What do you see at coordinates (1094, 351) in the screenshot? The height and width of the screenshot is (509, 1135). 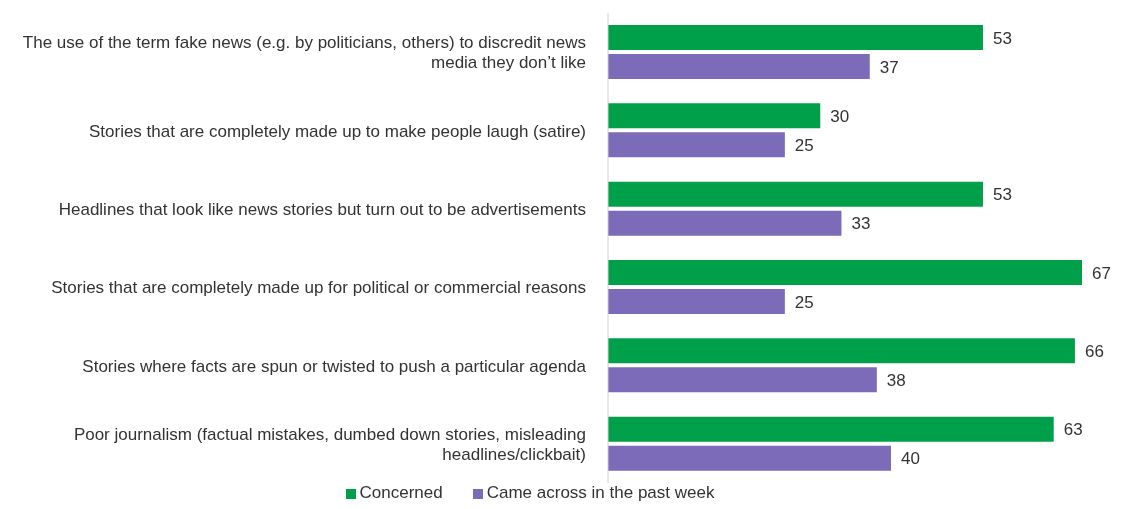 I see `data-label: 66` at bounding box center [1094, 351].